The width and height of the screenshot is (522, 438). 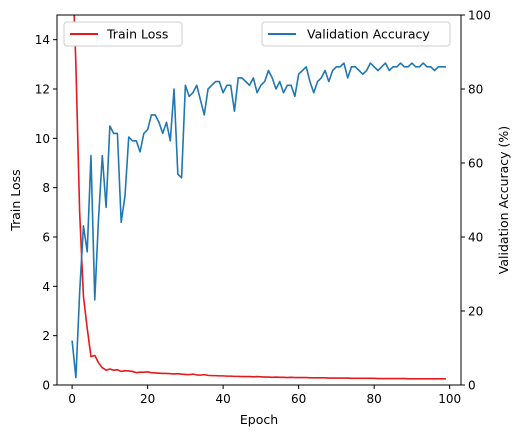 I want to click on y-right-tick-label: 20, so click(x=475, y=312).